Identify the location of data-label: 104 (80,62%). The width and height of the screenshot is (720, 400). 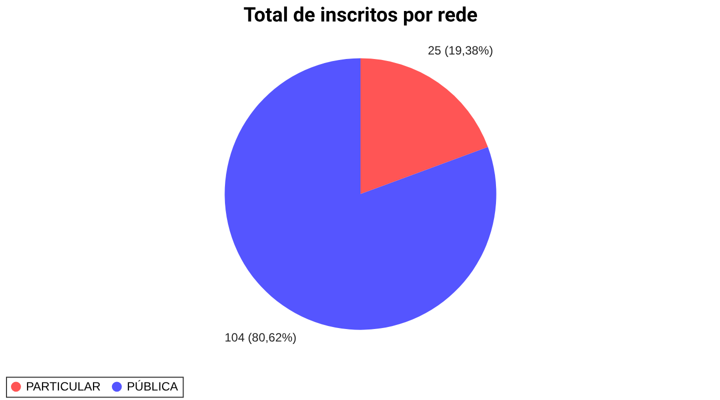
(260, 337).